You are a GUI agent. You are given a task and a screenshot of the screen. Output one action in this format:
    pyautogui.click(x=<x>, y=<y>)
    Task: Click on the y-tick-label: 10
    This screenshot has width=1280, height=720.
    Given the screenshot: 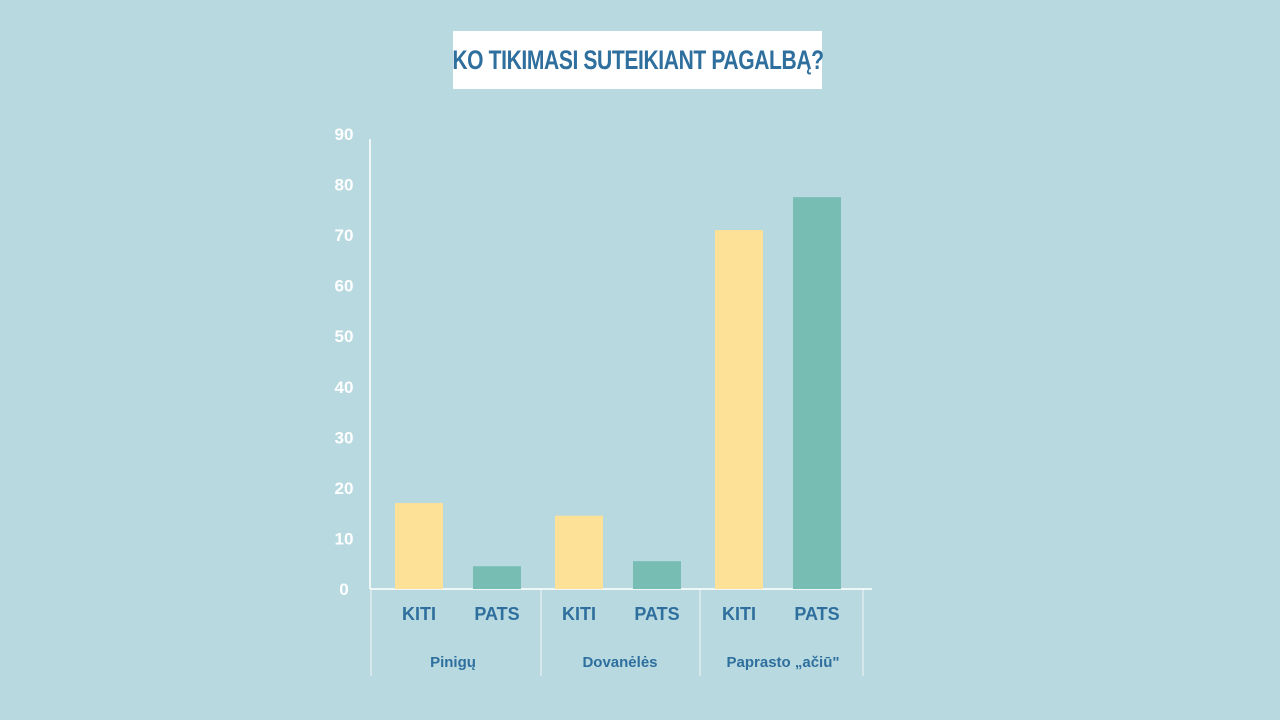 What is the action you would take?
    pyautogui.click(x=344, y=538)
    